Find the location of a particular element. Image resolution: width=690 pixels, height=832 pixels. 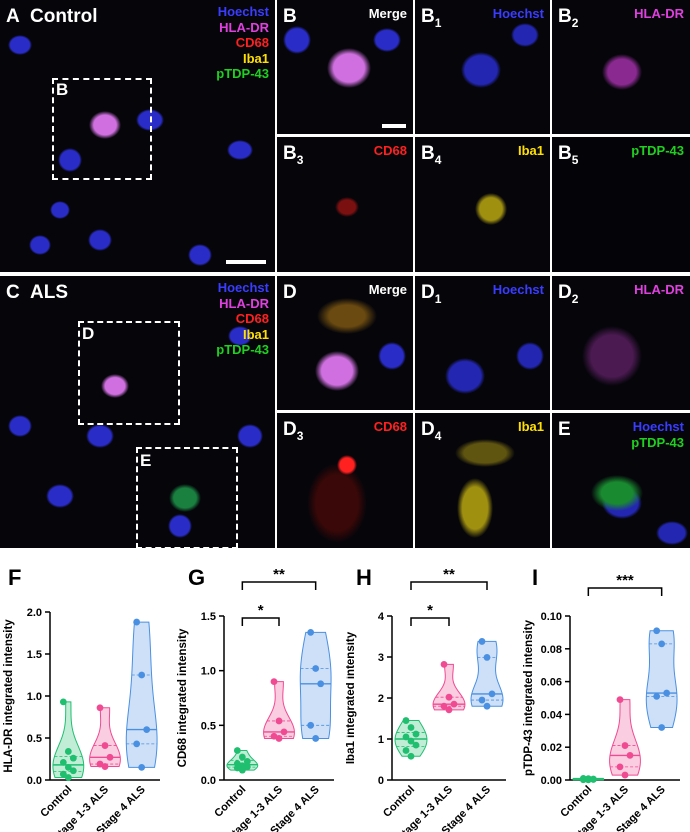

legend-iba1: Iba1 is located at coordinates (255, 334).